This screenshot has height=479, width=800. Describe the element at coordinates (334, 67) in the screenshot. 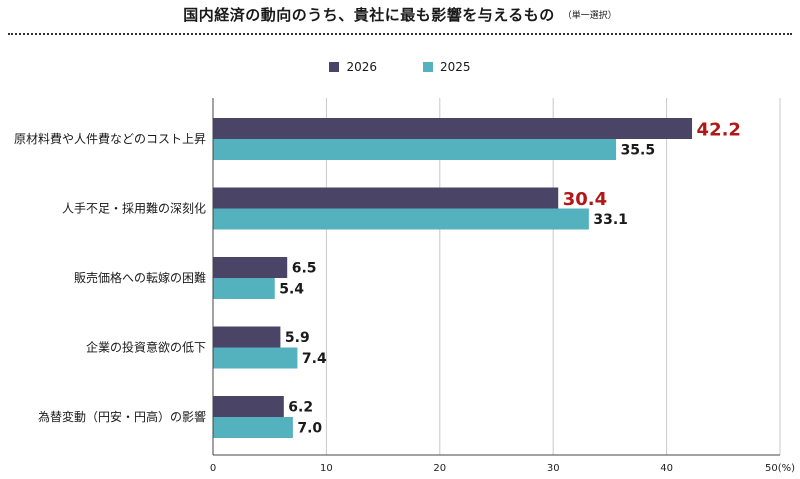

I see `legend-swatch-2026` at that location.